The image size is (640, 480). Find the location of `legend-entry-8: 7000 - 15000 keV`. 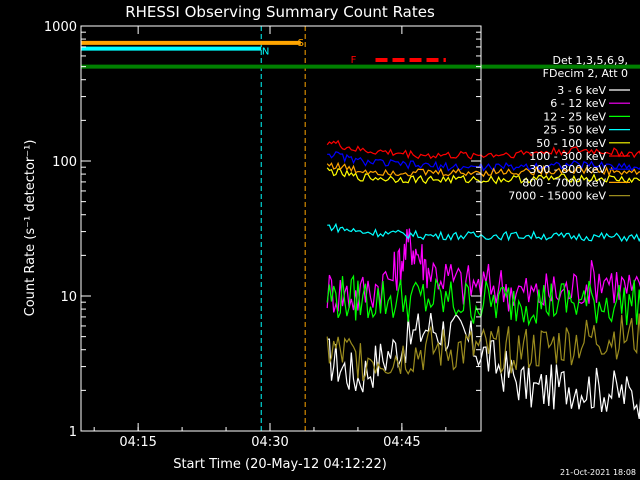

legend-entry-8: 7000 - 15000 keV is located at coordinates (557, 196).